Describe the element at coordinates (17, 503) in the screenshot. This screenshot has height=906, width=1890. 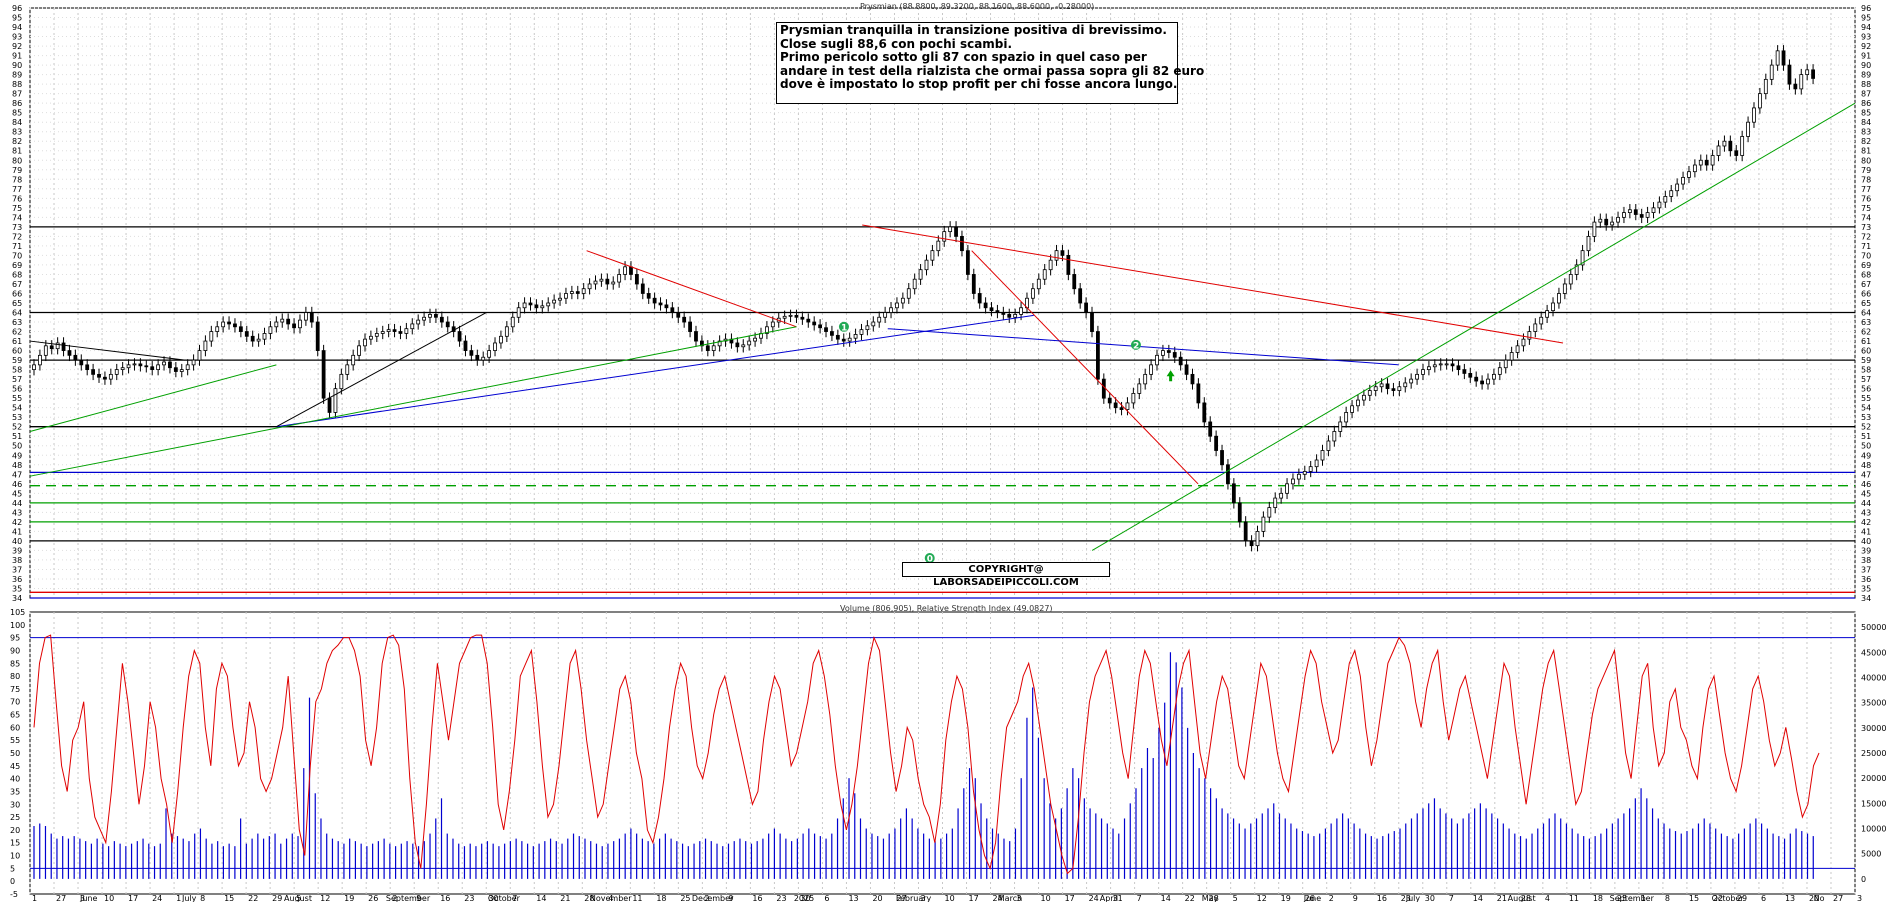
I see `y-tick-label-left: 44` at that location.